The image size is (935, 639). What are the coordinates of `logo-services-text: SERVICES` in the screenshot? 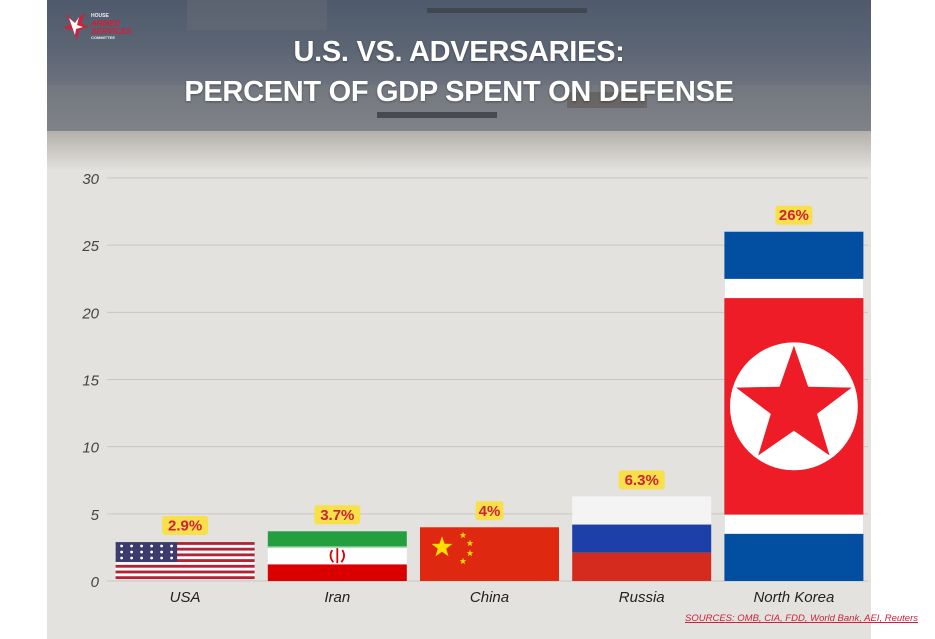 It's located at (111, 31).